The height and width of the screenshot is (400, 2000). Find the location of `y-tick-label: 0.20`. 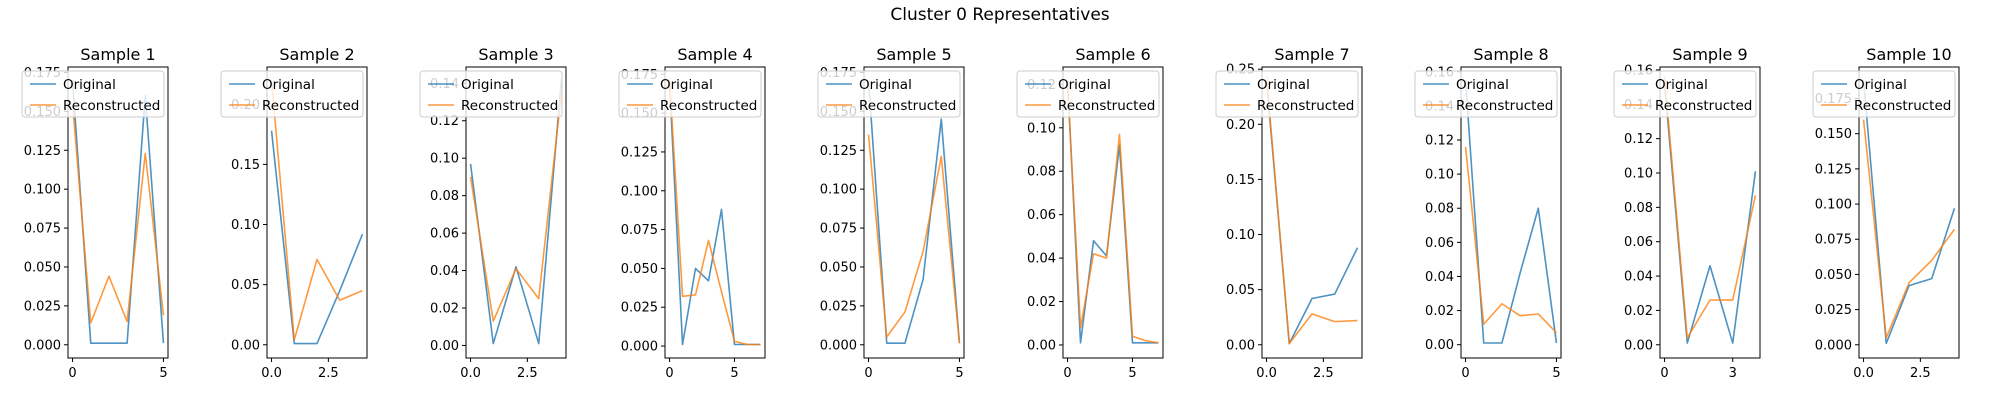

y-tick-label: 0.20 is located at coordinates (1240, 125).